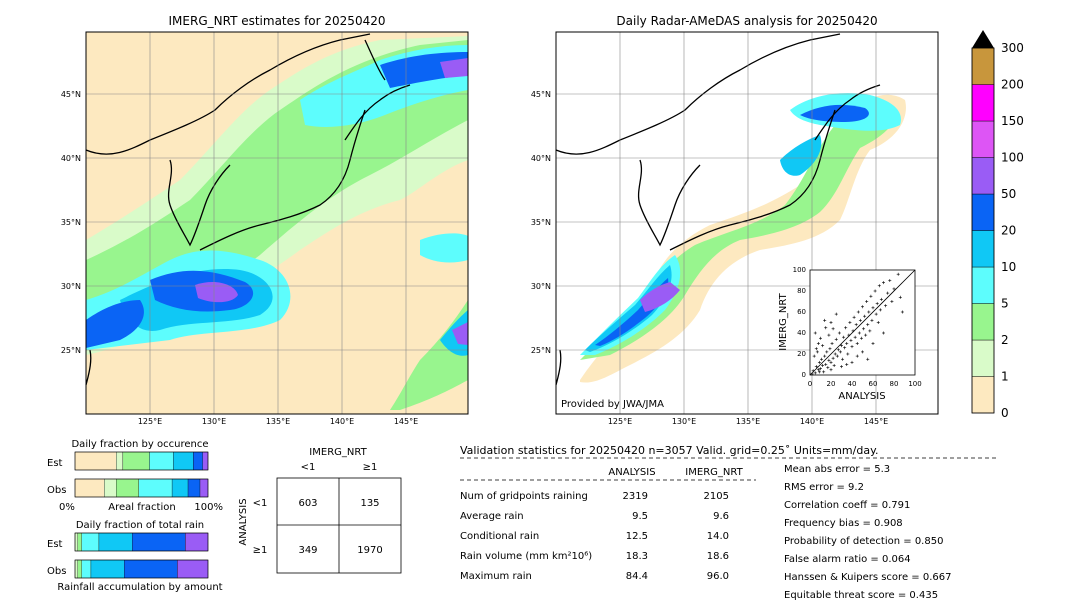  I want to click on colorbar-tick-label: 0, so click(1005, 413).